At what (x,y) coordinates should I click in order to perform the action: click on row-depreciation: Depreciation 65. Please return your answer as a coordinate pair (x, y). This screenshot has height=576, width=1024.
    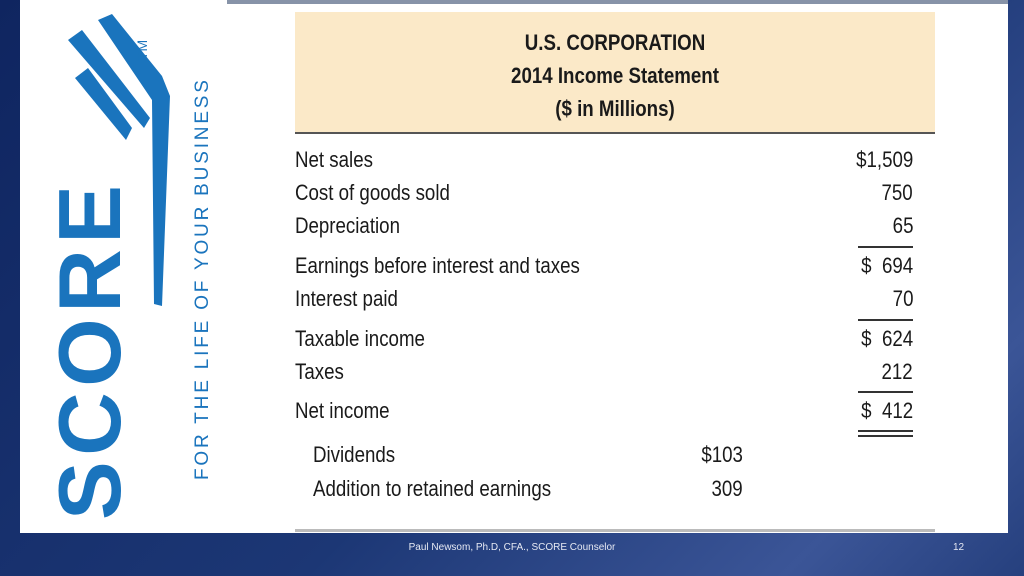
    Looking at the image, I should click on (604, 226).